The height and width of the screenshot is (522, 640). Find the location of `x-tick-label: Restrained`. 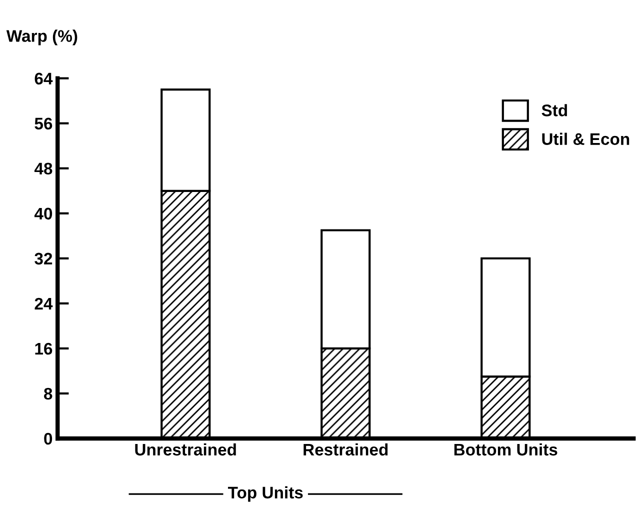

x-tick-label: Restrained is located at coordinates (346, 449).